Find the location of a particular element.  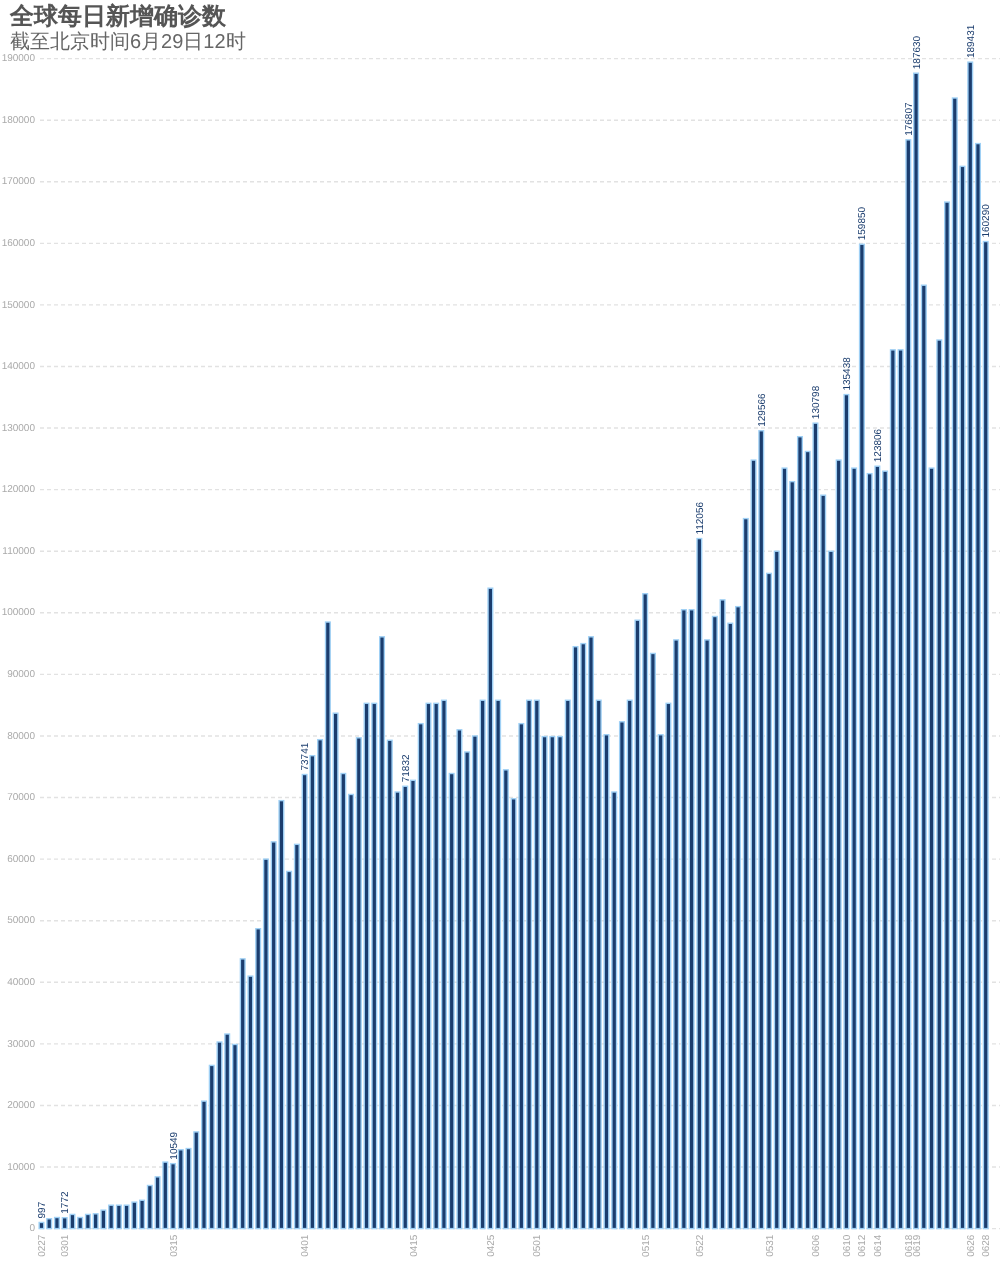

chart-subtitle: 截至北京时间6月29日12时 is located at coordinates (128, 42).